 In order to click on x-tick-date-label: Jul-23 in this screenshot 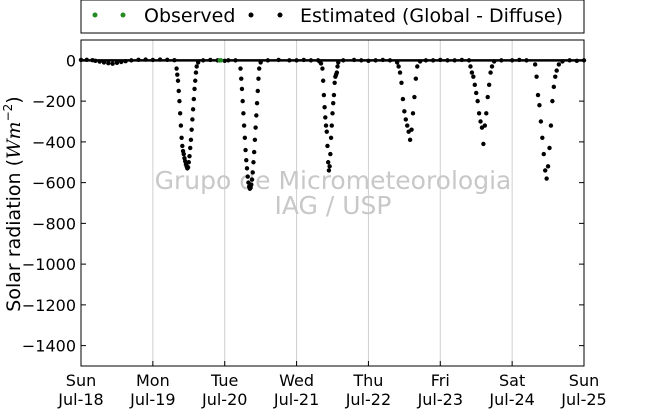, I will do `click(440, 399)`.